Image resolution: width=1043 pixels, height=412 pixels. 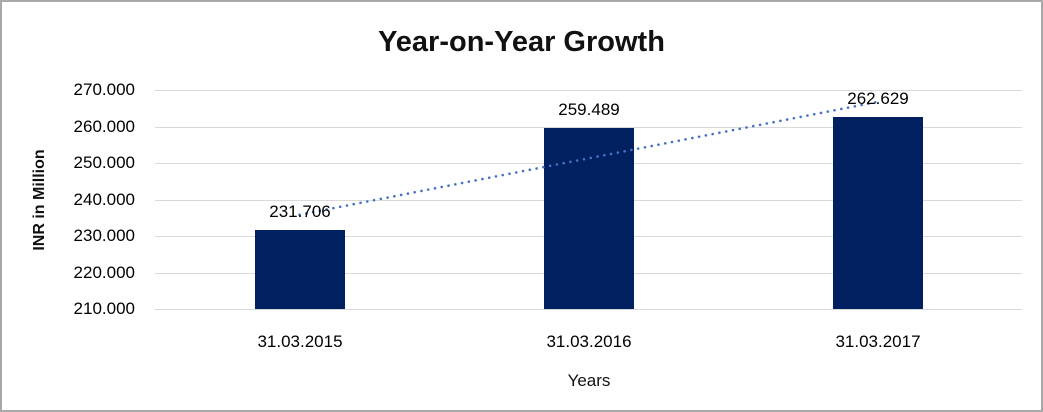 I want to click on bar-31.03.2017, so click(x=878, y=213).